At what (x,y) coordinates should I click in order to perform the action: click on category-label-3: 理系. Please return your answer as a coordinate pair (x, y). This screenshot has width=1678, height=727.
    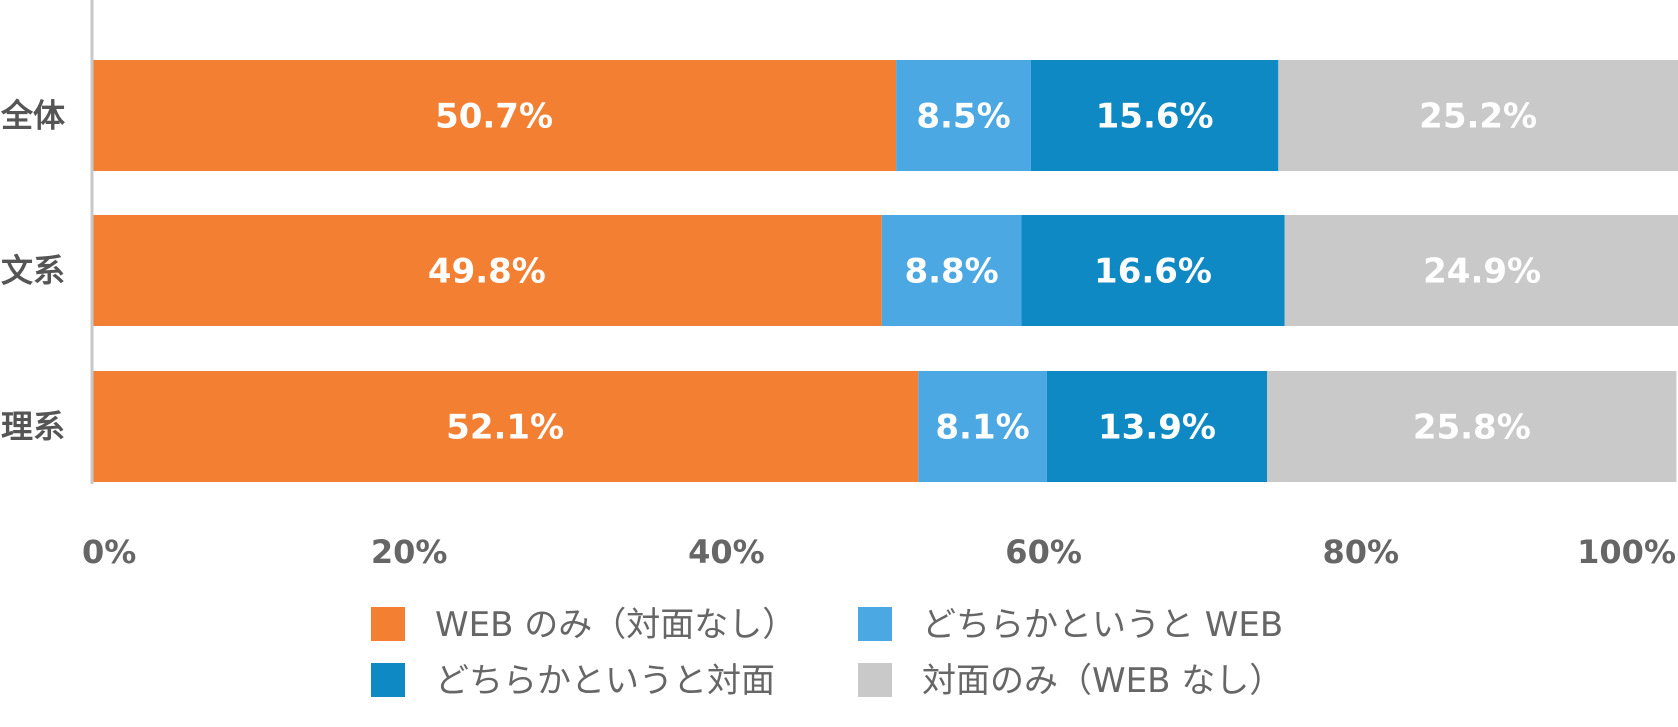
    Looking at the image, I should click on (33, 427).